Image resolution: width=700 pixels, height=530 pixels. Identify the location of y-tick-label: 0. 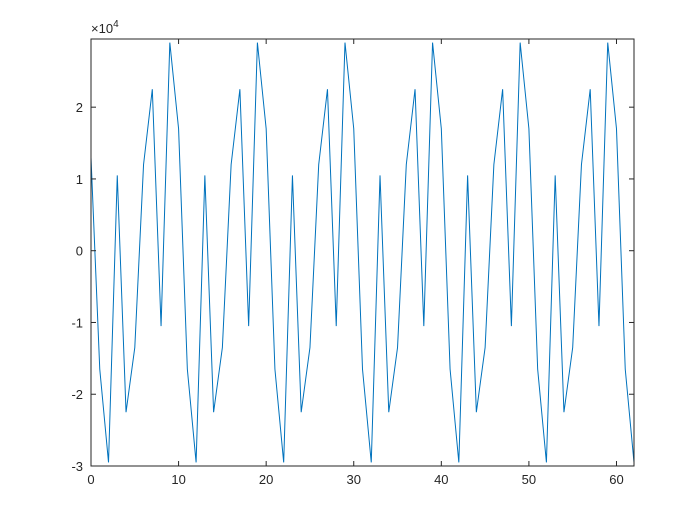
(79, 251).